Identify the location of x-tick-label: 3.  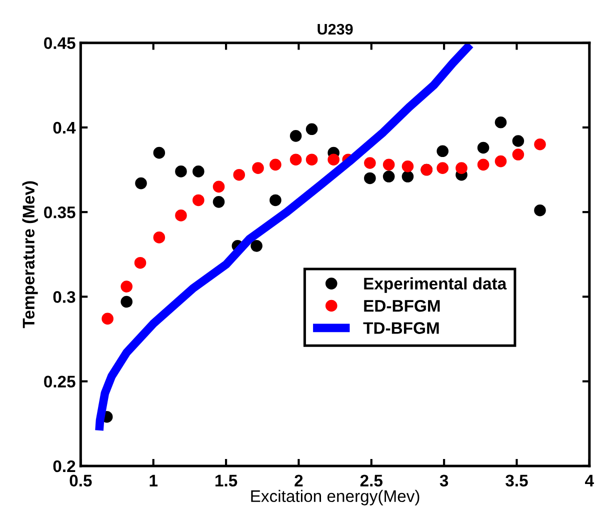
(444, 480).